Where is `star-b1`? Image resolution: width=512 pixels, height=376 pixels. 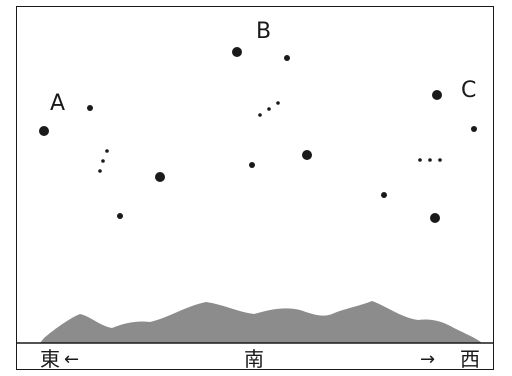
star-b1 is located at coordinates (237, 52).